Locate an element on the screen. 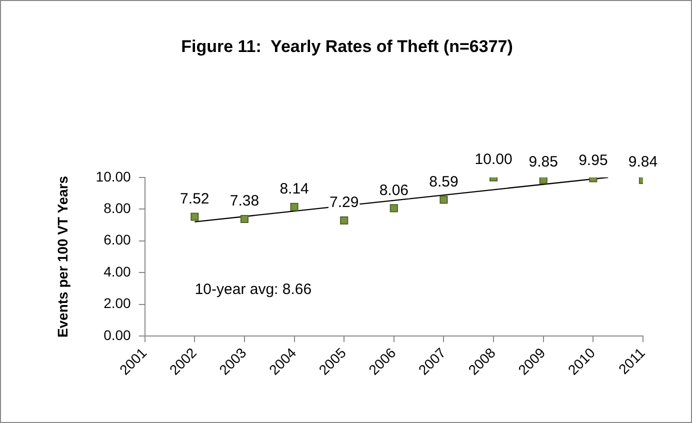 This screenshot has width=692, height=423. y-tick-label: 2.00 is located at coordinates (118, 303).